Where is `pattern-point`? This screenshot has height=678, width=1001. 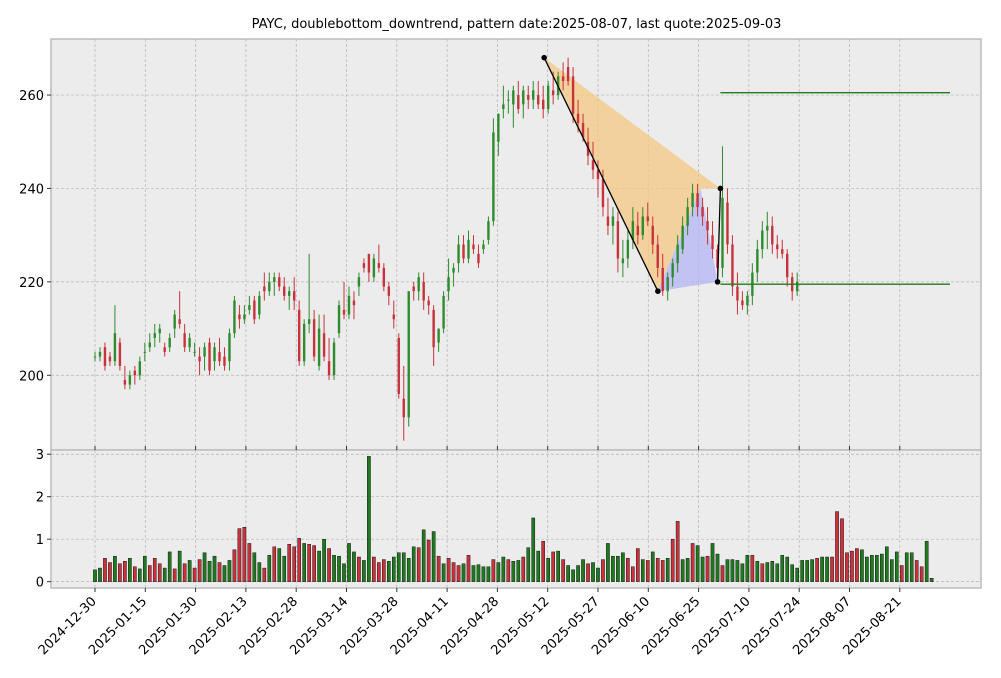 pattern-point is located at coordinates (717, 282).